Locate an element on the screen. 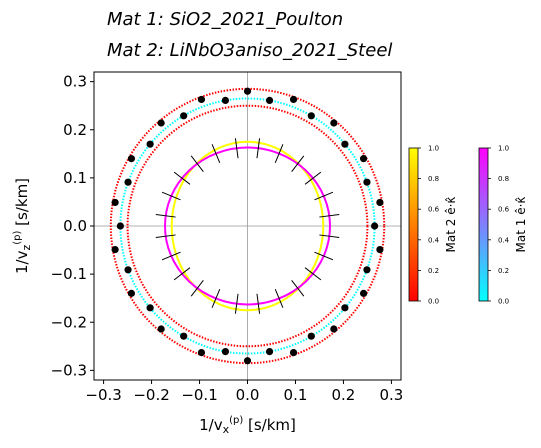  title: Mat 1: SiO2_2021_Poulton is located at coordinates (225, 19).